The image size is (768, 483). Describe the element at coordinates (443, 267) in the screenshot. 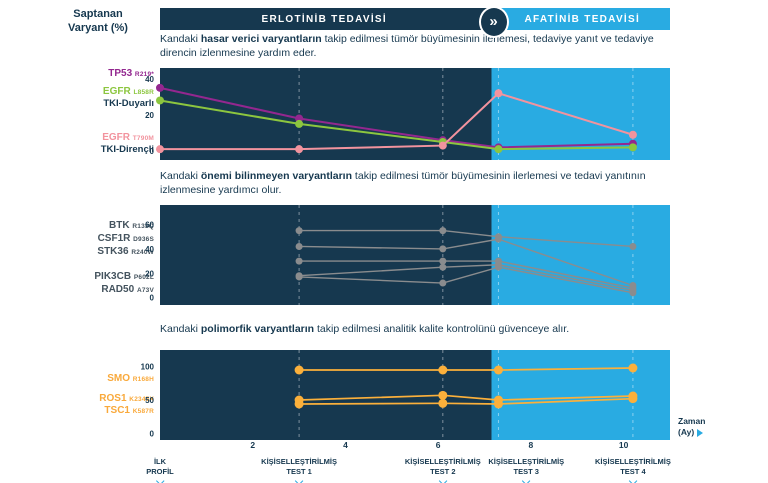

I see `series-point-pik3cb-p602l` at that location.